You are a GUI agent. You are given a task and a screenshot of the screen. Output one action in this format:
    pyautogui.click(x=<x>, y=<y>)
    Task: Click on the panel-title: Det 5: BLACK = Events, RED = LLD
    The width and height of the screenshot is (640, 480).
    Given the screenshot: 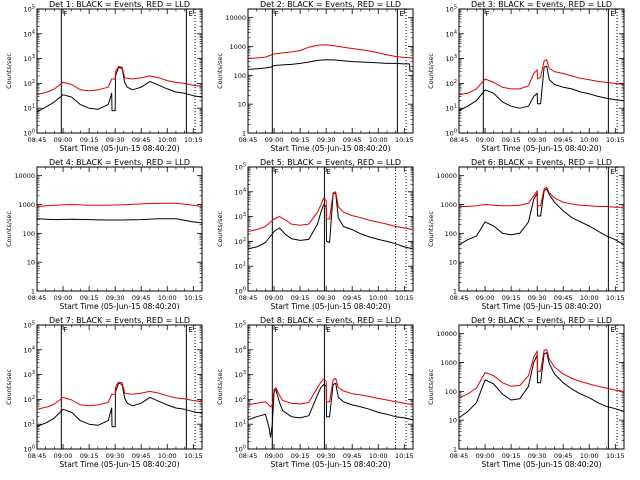 What is the action you would take?
    pyautogui.click(x=330, y=162)
    